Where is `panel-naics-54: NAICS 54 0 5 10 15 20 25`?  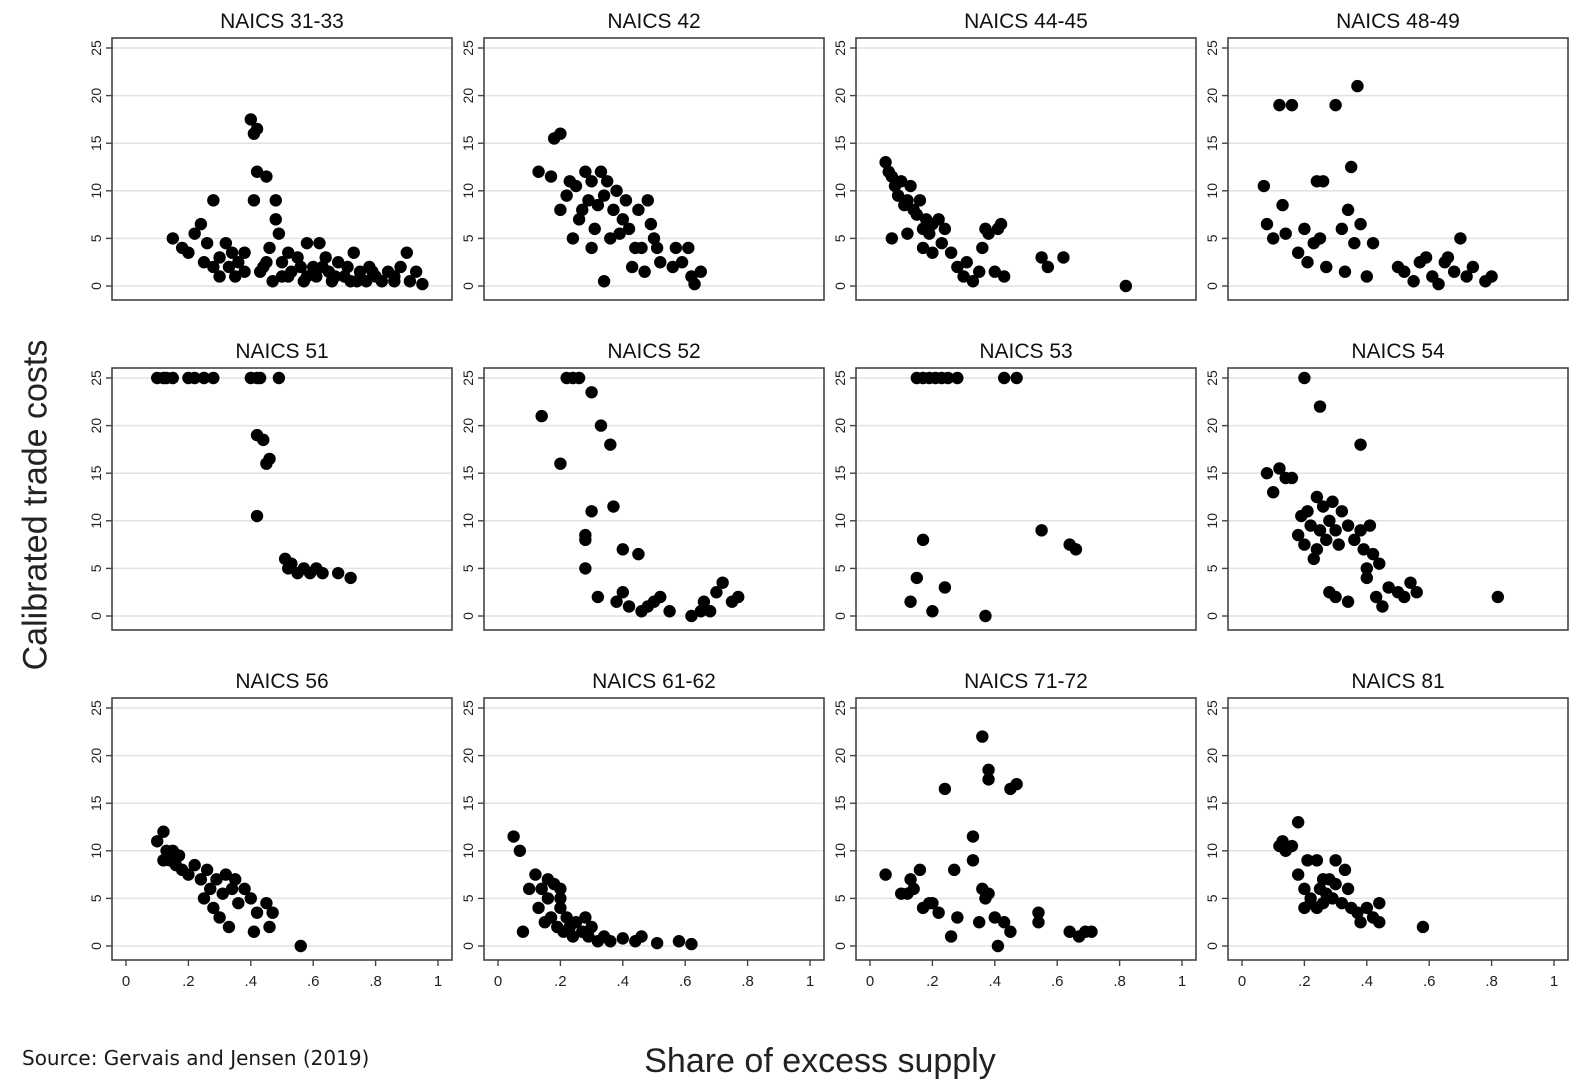 panel-naics-54: NAICS 54 0 5 10 15 20 25 is located at coordinates (1386, 485).